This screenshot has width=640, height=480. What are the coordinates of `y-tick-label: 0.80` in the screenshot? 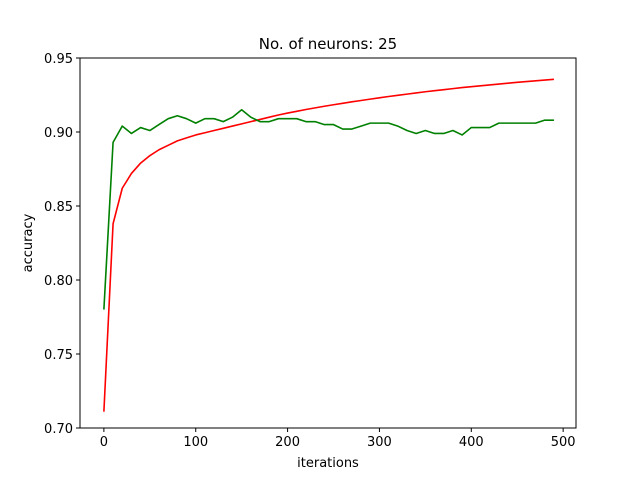 It's located at (58, 281).